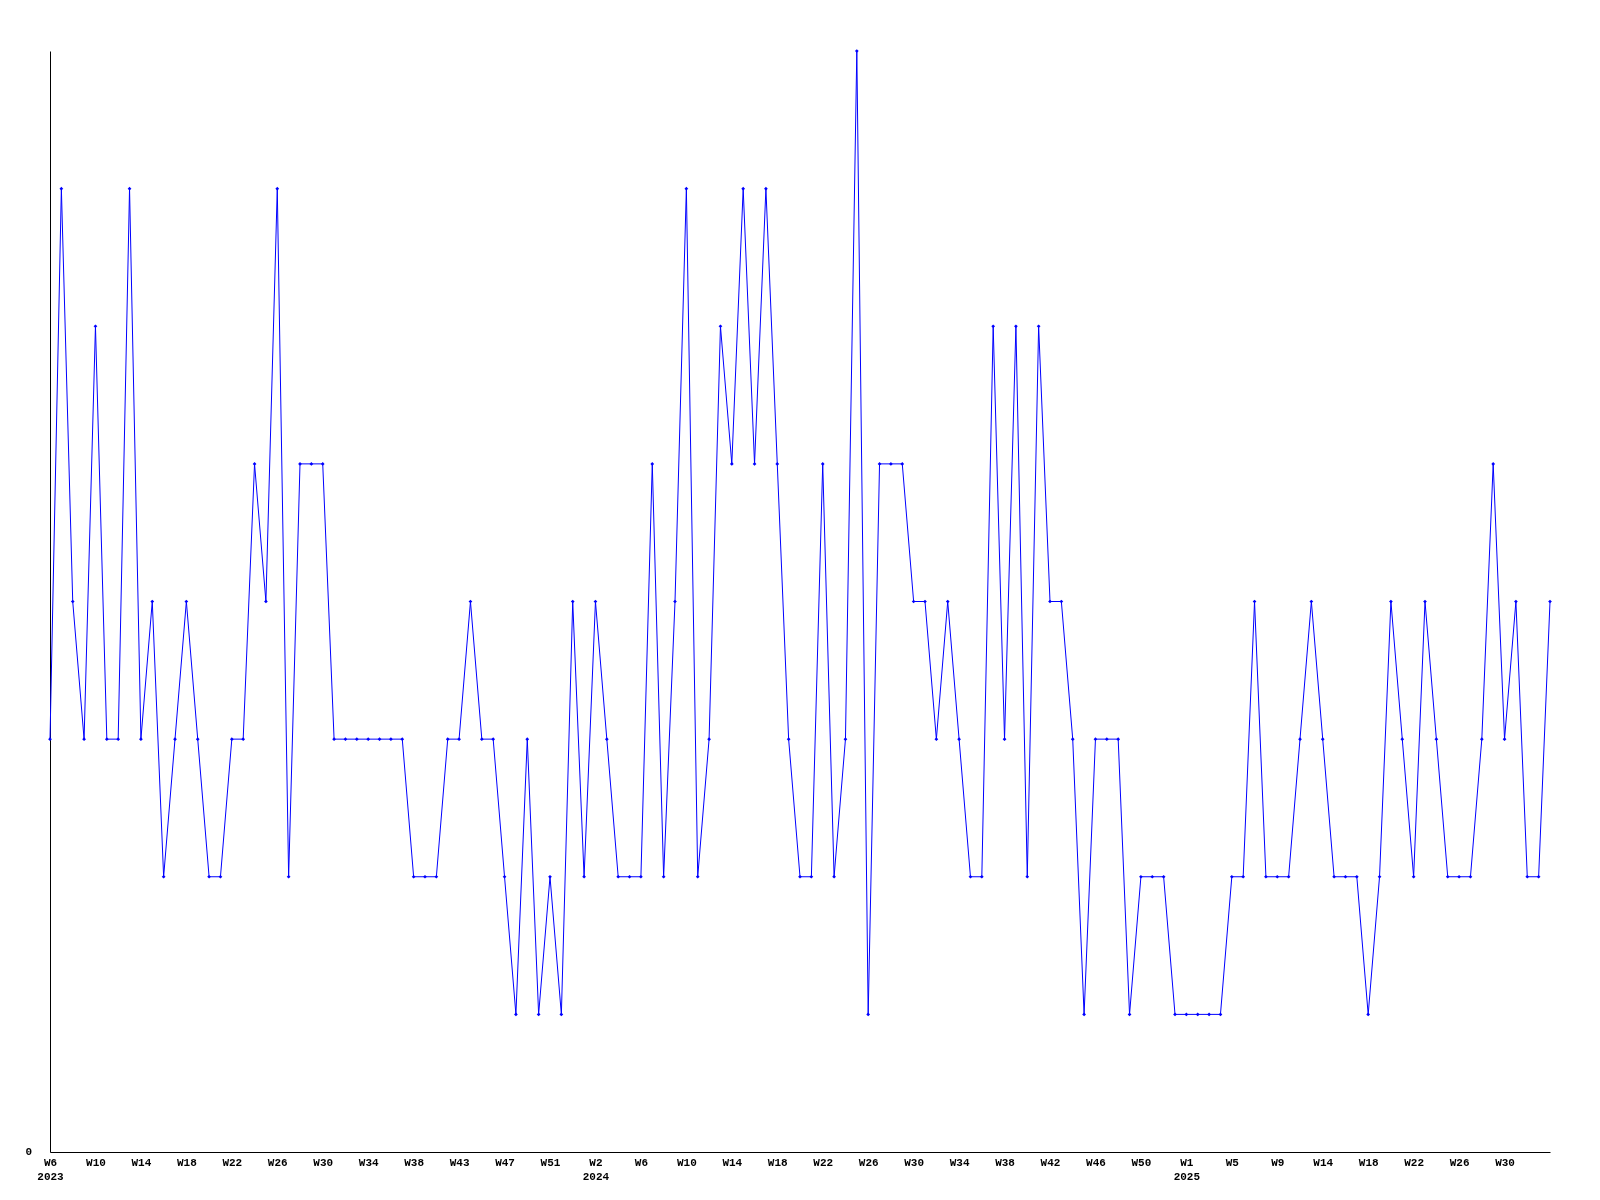  What do you see at coordinates (1232, 1162) in the screenshot?
I see `x-tick-label: W5` at bounding box center [1232, 1162].